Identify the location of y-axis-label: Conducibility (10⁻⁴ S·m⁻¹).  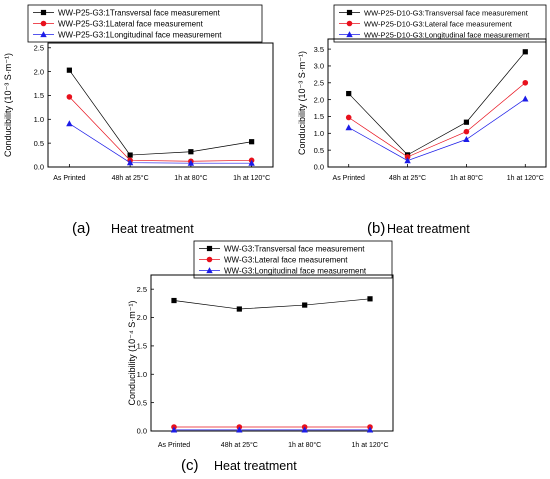
(132, 353).